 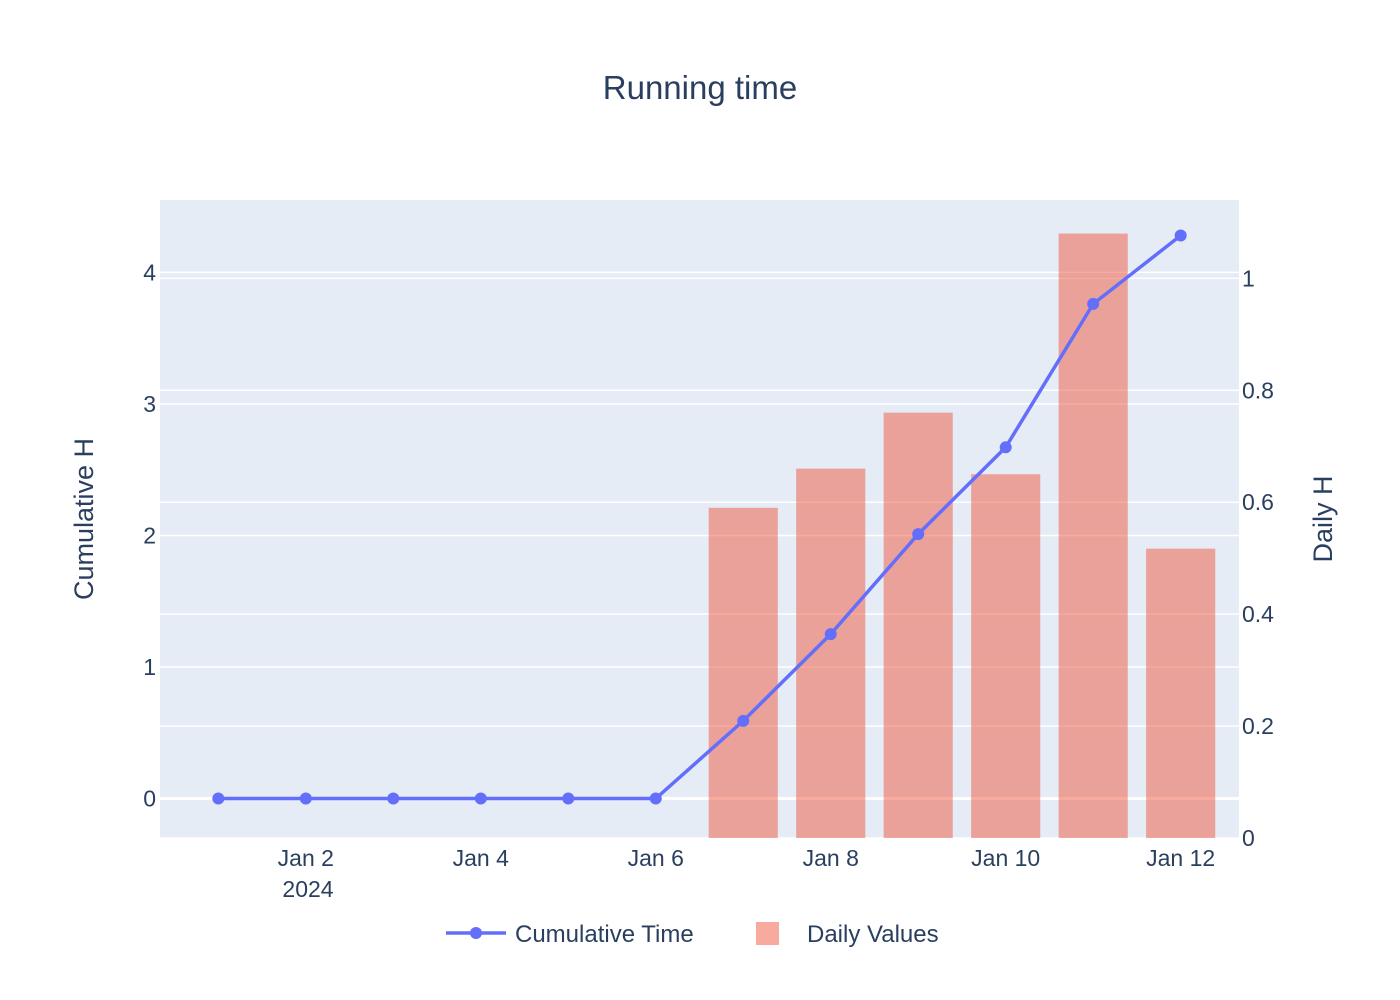 I want to click on legend-item-cumulative-time: Cumulative Time, so click(x=570, y=934).